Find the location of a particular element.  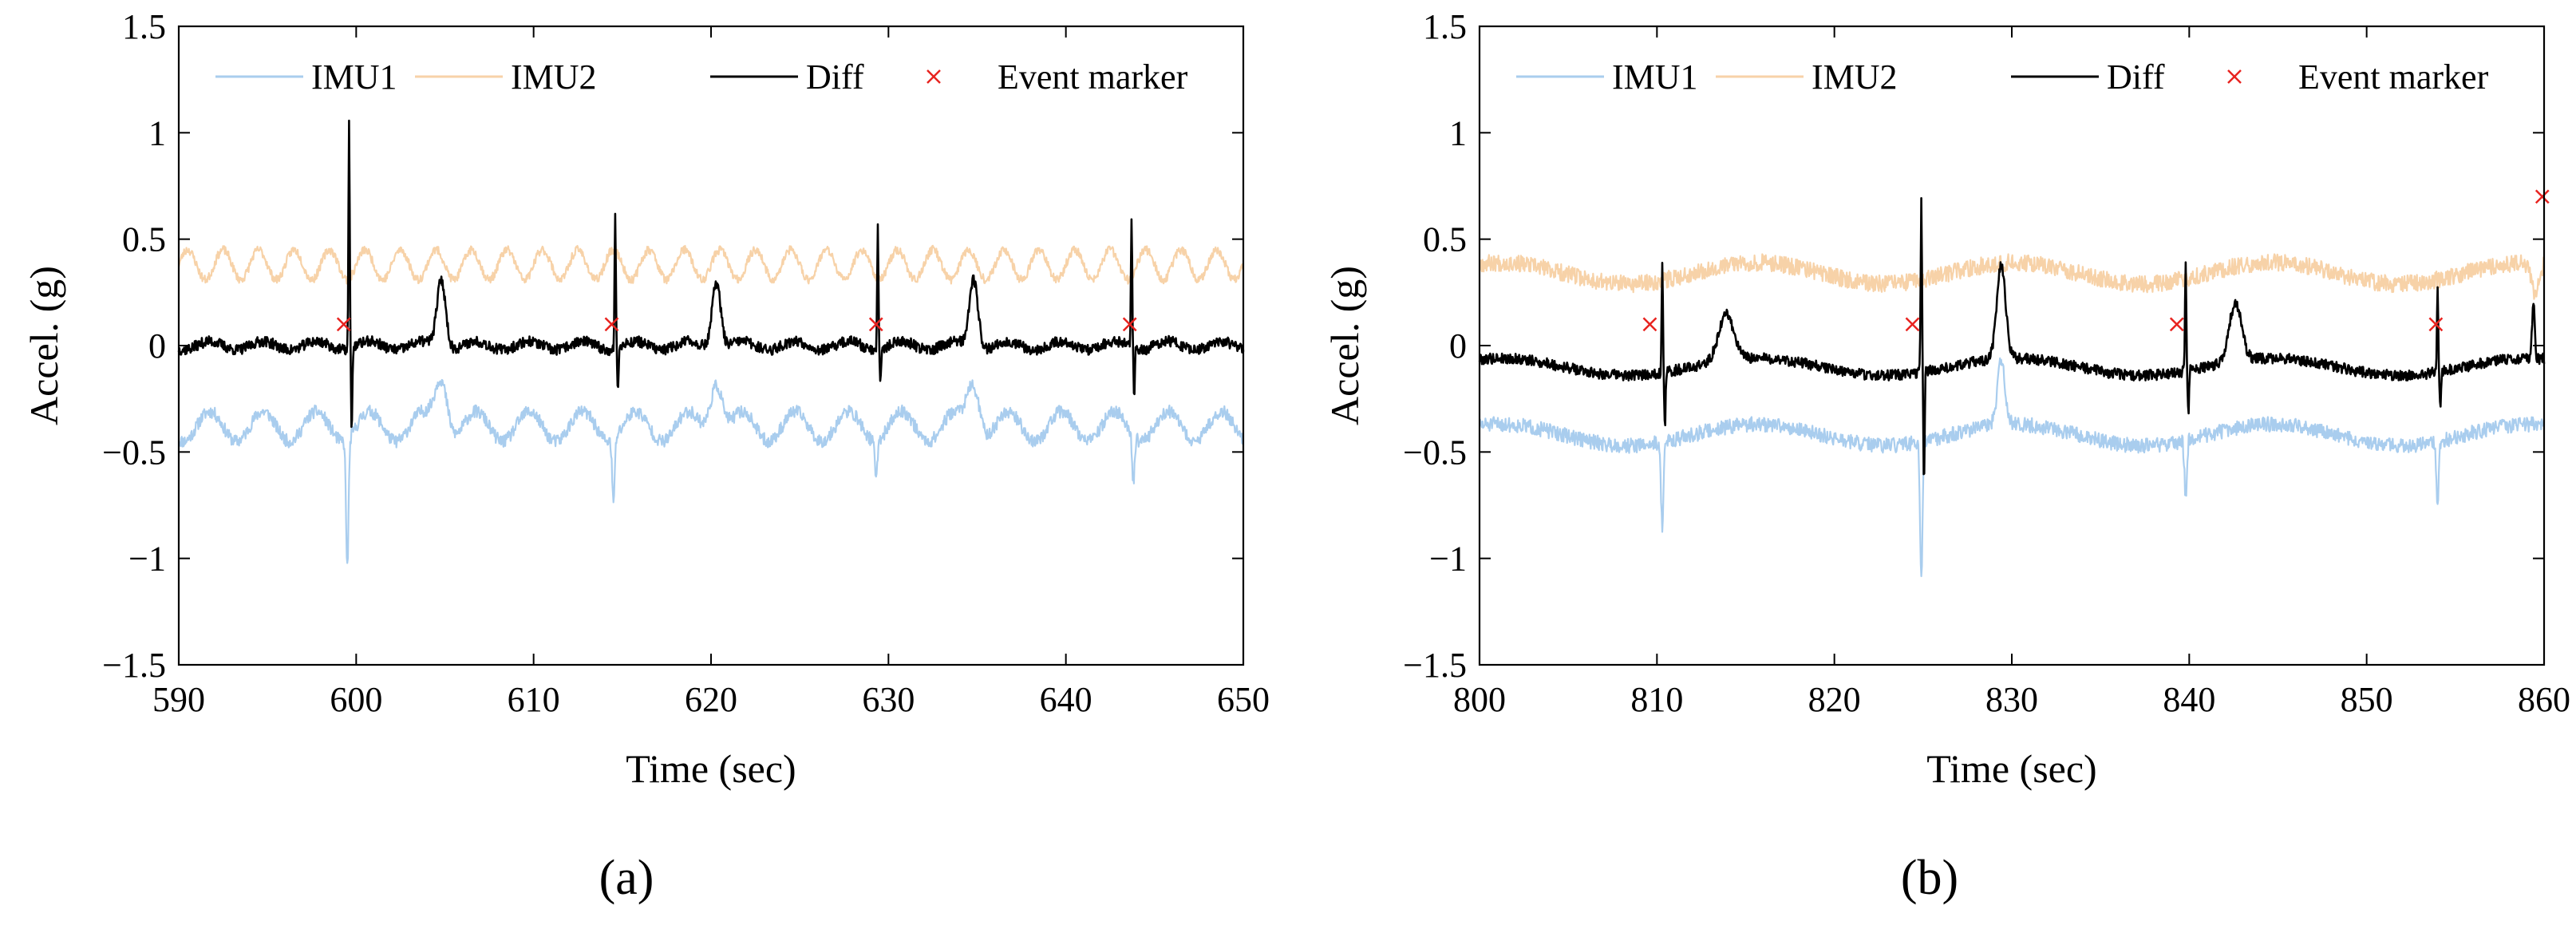

panel-b-imu2-line is located at coordinates (2012, 276).